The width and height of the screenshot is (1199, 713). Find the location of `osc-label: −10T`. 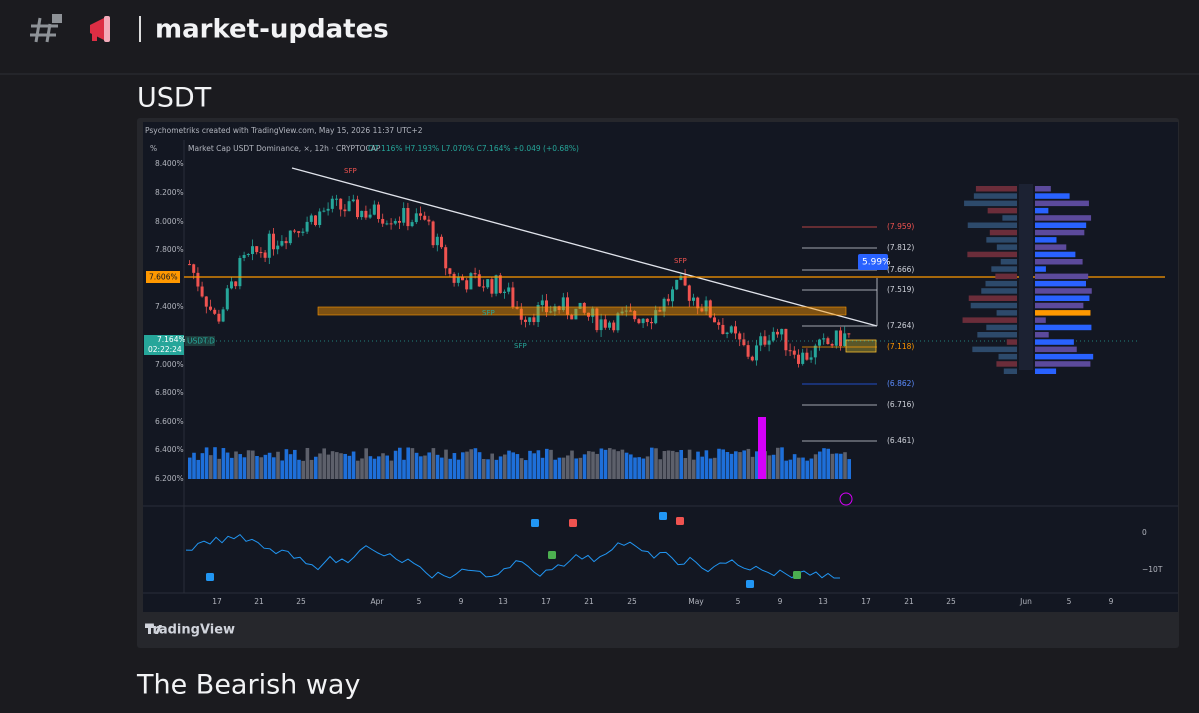

osc-label: −10T is located at coordinates (1152, 569).